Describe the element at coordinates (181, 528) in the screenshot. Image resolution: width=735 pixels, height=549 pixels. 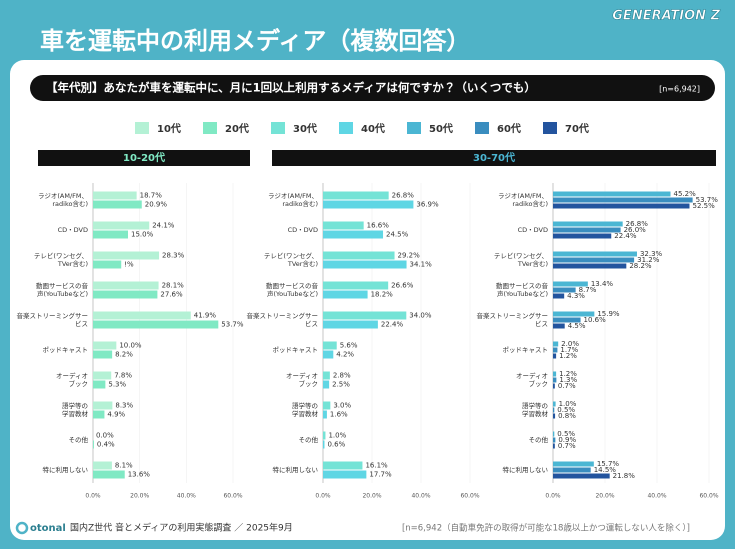
I see `survey-name: 国内Z世代 音とメディアの利用実態調査 ／ 2025年9月` at that location.